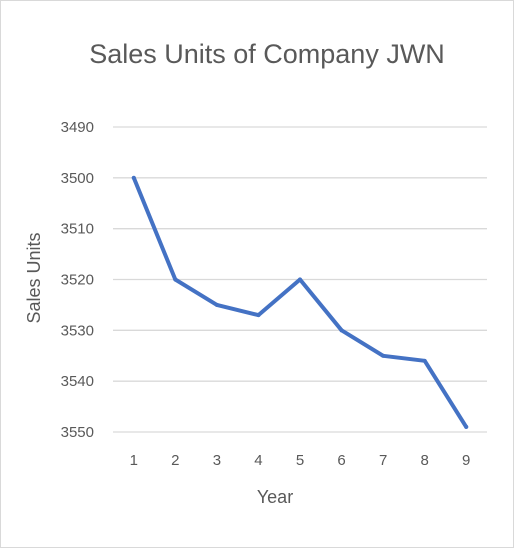  What do you see at coordinates (77, 330) in the screenshot?
I see `y-tick-label: 3530` at bounding box center [77, 330].